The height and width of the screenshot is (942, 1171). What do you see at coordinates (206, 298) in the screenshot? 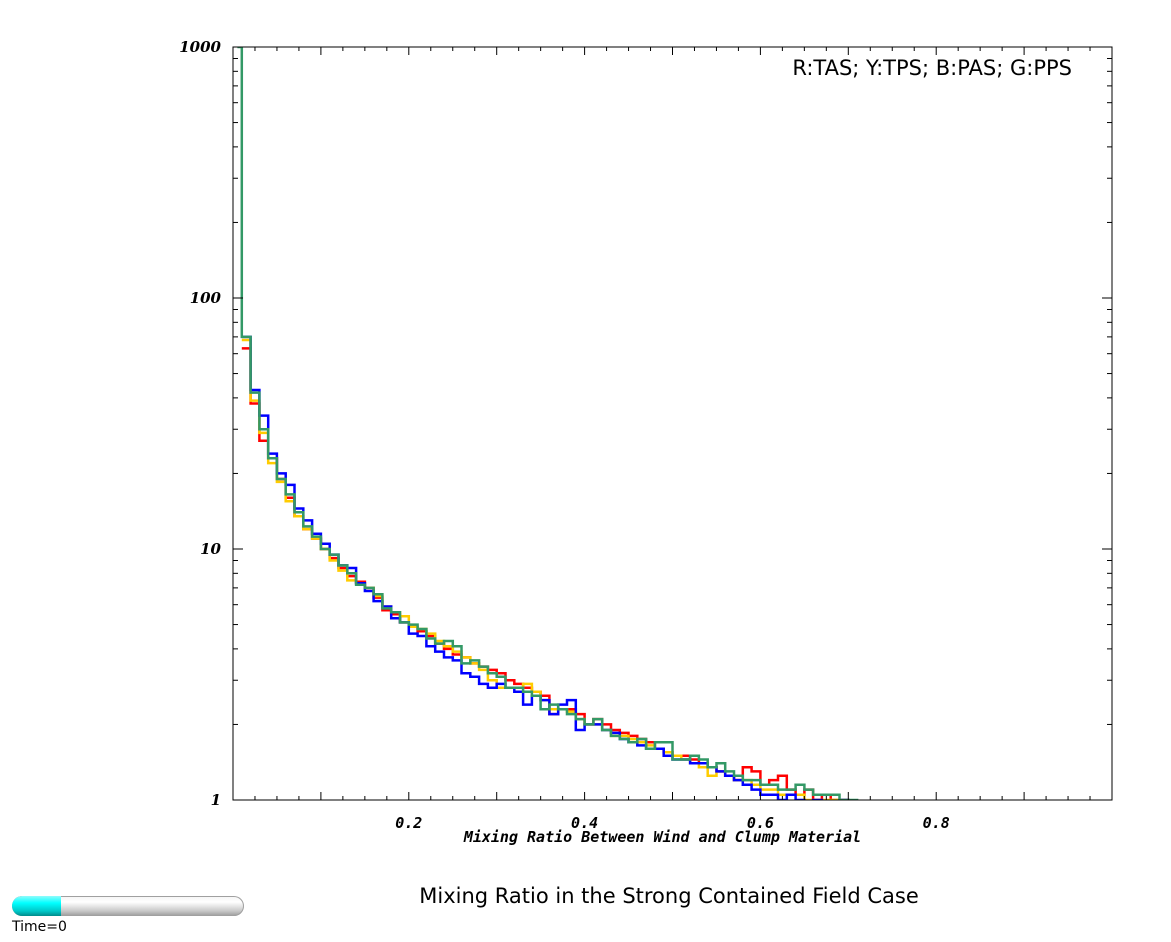
I see `y-tick-label: 100` at bounding box center [206, 298].